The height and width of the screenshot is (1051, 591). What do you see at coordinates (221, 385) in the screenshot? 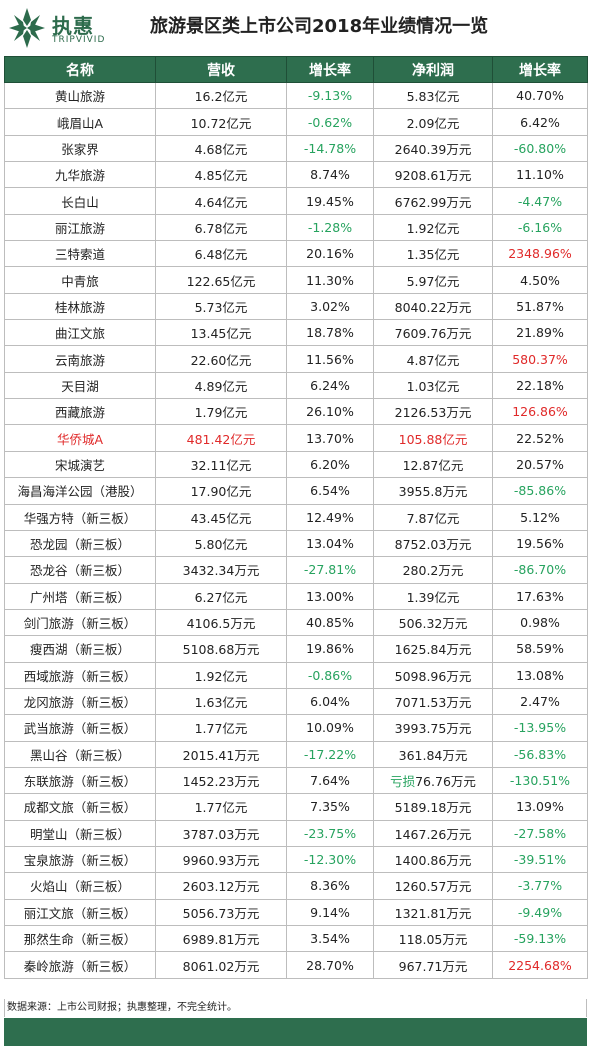
I see `revenue-cell: 4.89亿元` at bounding box center [221, 385].